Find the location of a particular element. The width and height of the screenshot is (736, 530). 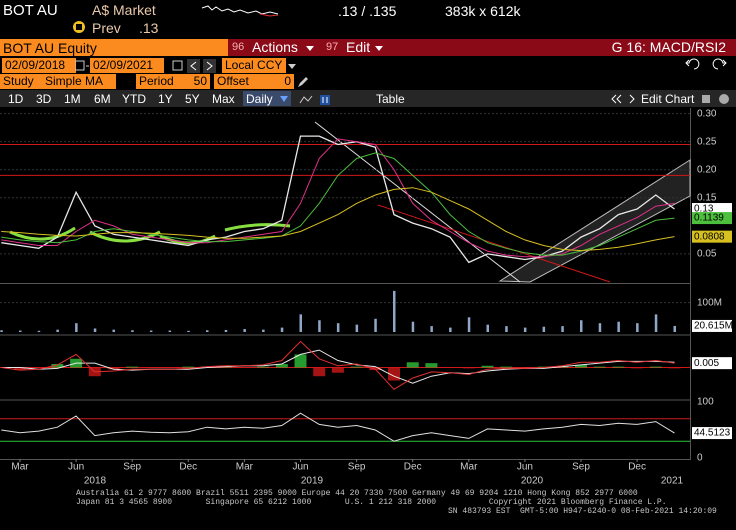

last-value-label: 0.13 is located at coordinates (704, 209).